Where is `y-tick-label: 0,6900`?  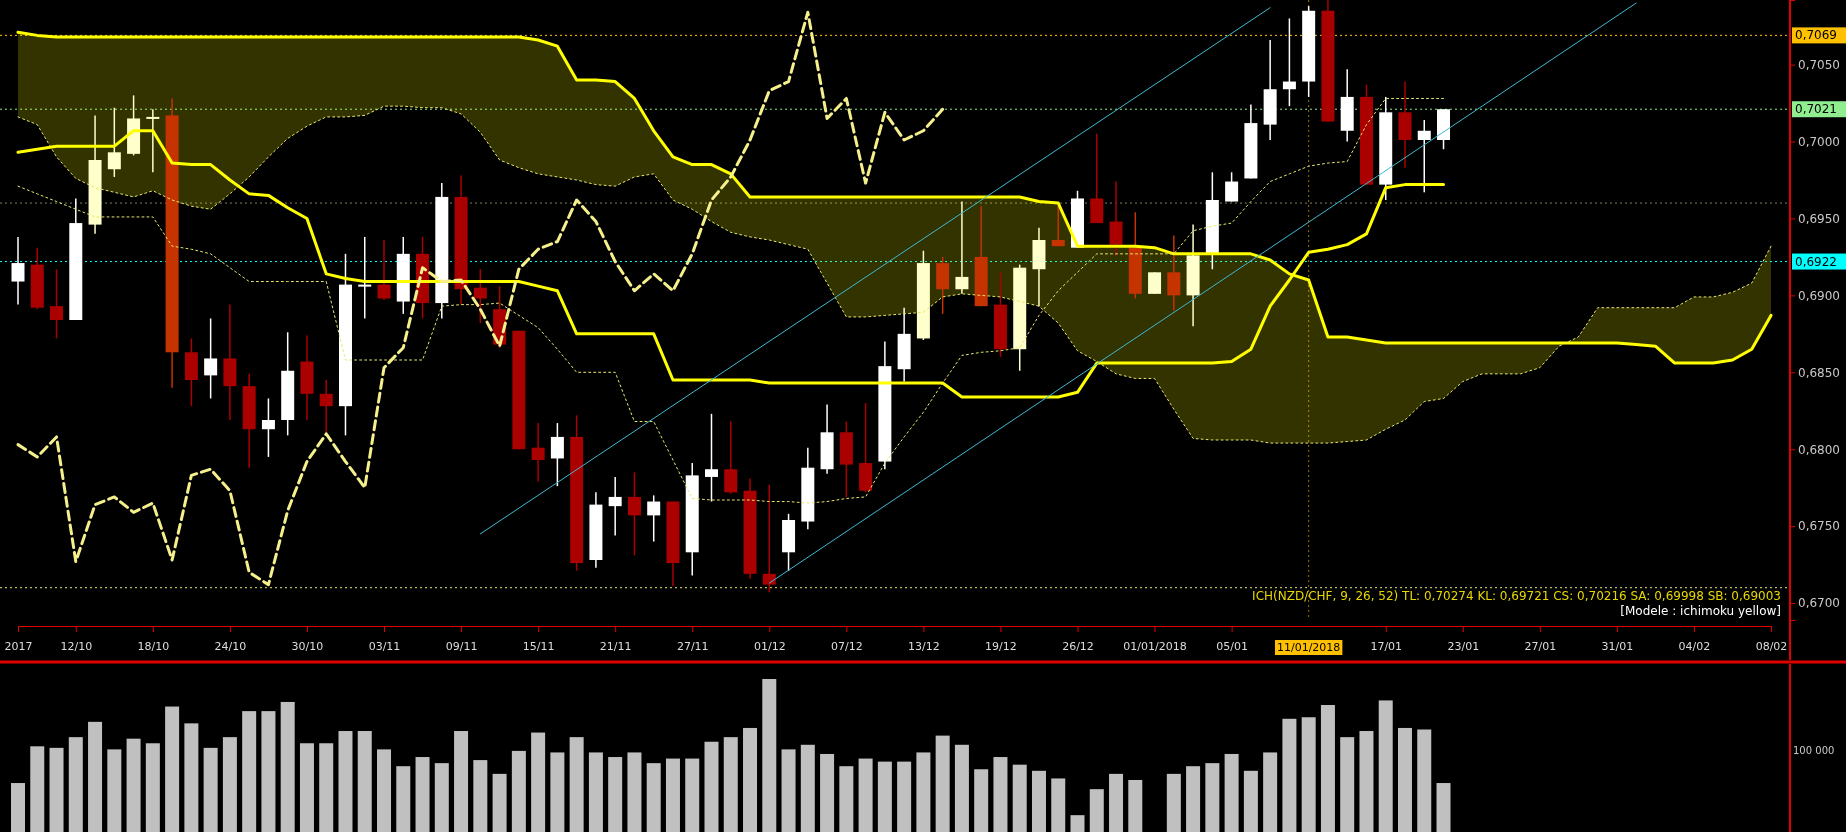 y-tick-label: 0,6900 is located at coordinates (1819, 295).